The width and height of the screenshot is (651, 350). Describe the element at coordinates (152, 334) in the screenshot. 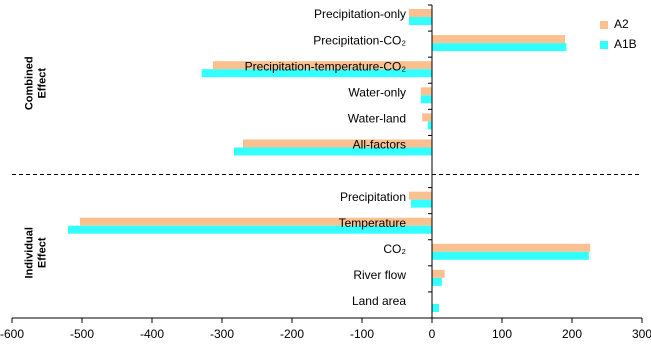

I see `x-tick-label: -400` at that location.